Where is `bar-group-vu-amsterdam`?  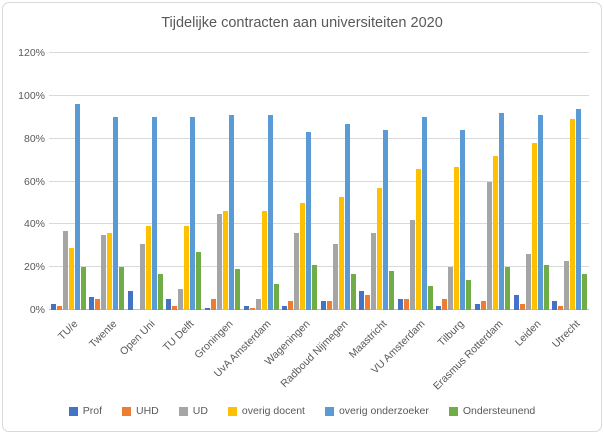 bar-group-vu-amsterdam is located at coordinates (415, 181).